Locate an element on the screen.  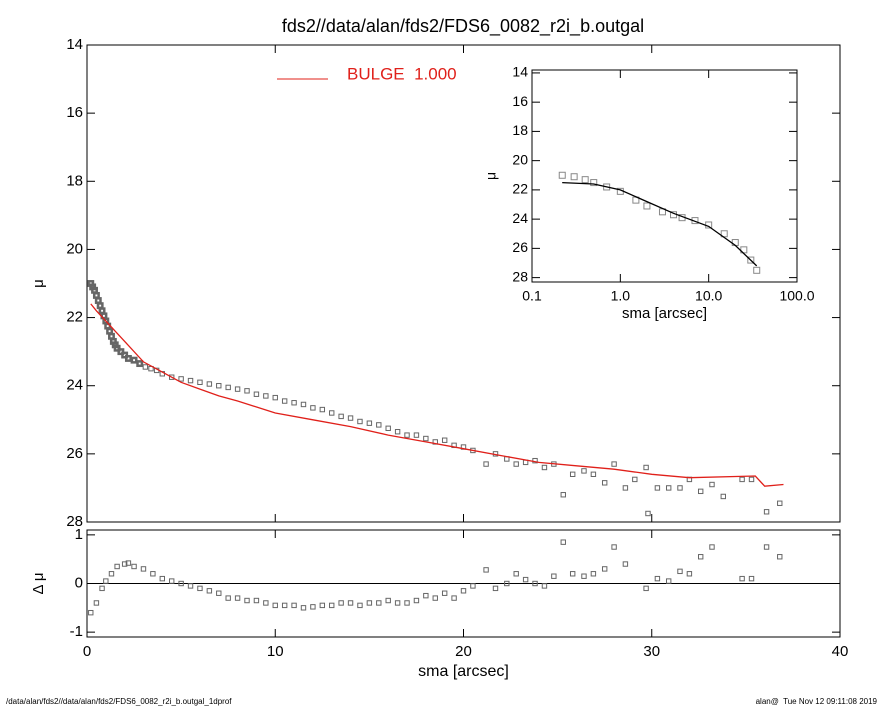
y-tick-label: 24 is located at coordinates (520, 218).